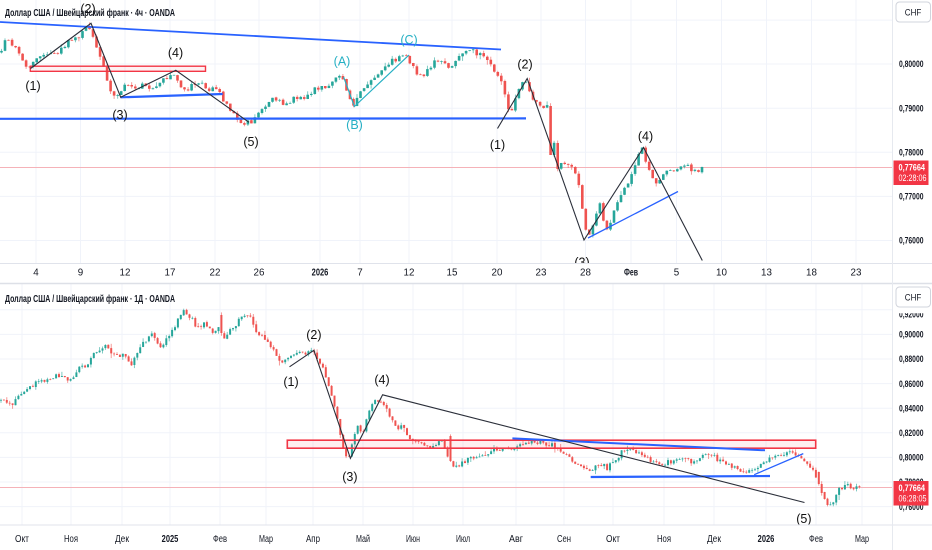 The image size is (932, 550). I want to click on svg-text: Июл, so click(463, 539).